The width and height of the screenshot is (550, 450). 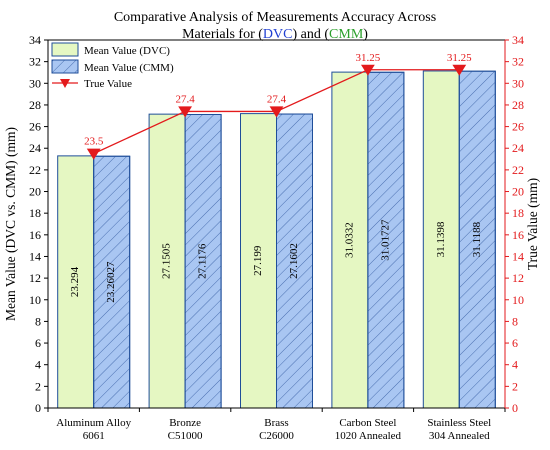 What do you see at coordinates (10, 224) in the screenshot?
I see `y-axis-label: Mean Value (DVC vs. CMM) (mm)` at bounding box center [10, 224].